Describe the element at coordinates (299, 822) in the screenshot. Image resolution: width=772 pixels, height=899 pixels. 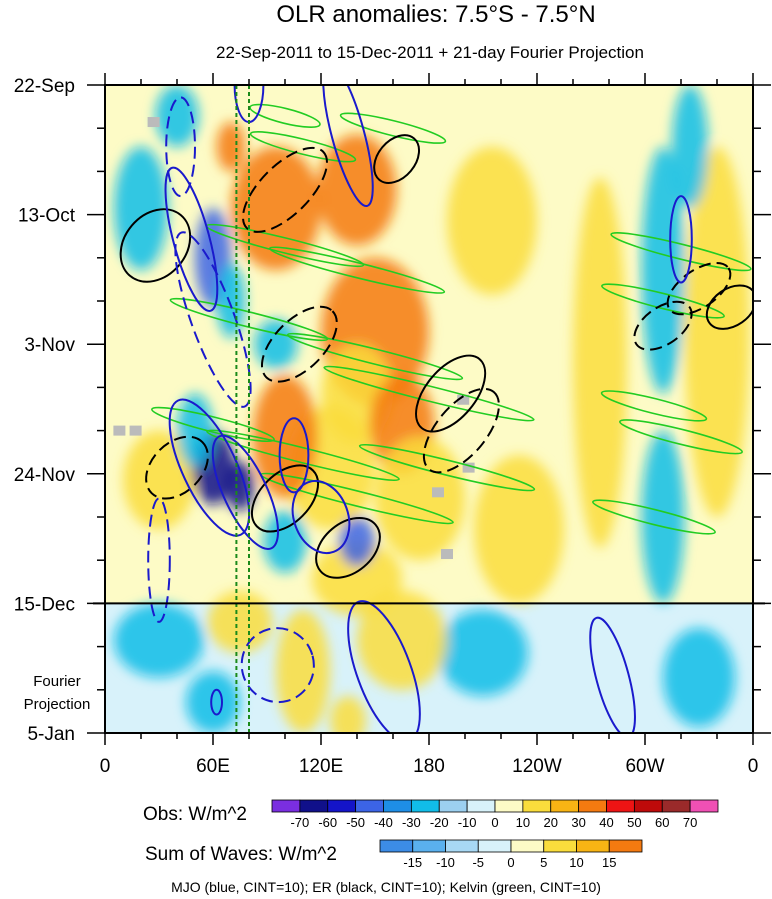
I see `obs-colorbar-label-value: -70` at that location.